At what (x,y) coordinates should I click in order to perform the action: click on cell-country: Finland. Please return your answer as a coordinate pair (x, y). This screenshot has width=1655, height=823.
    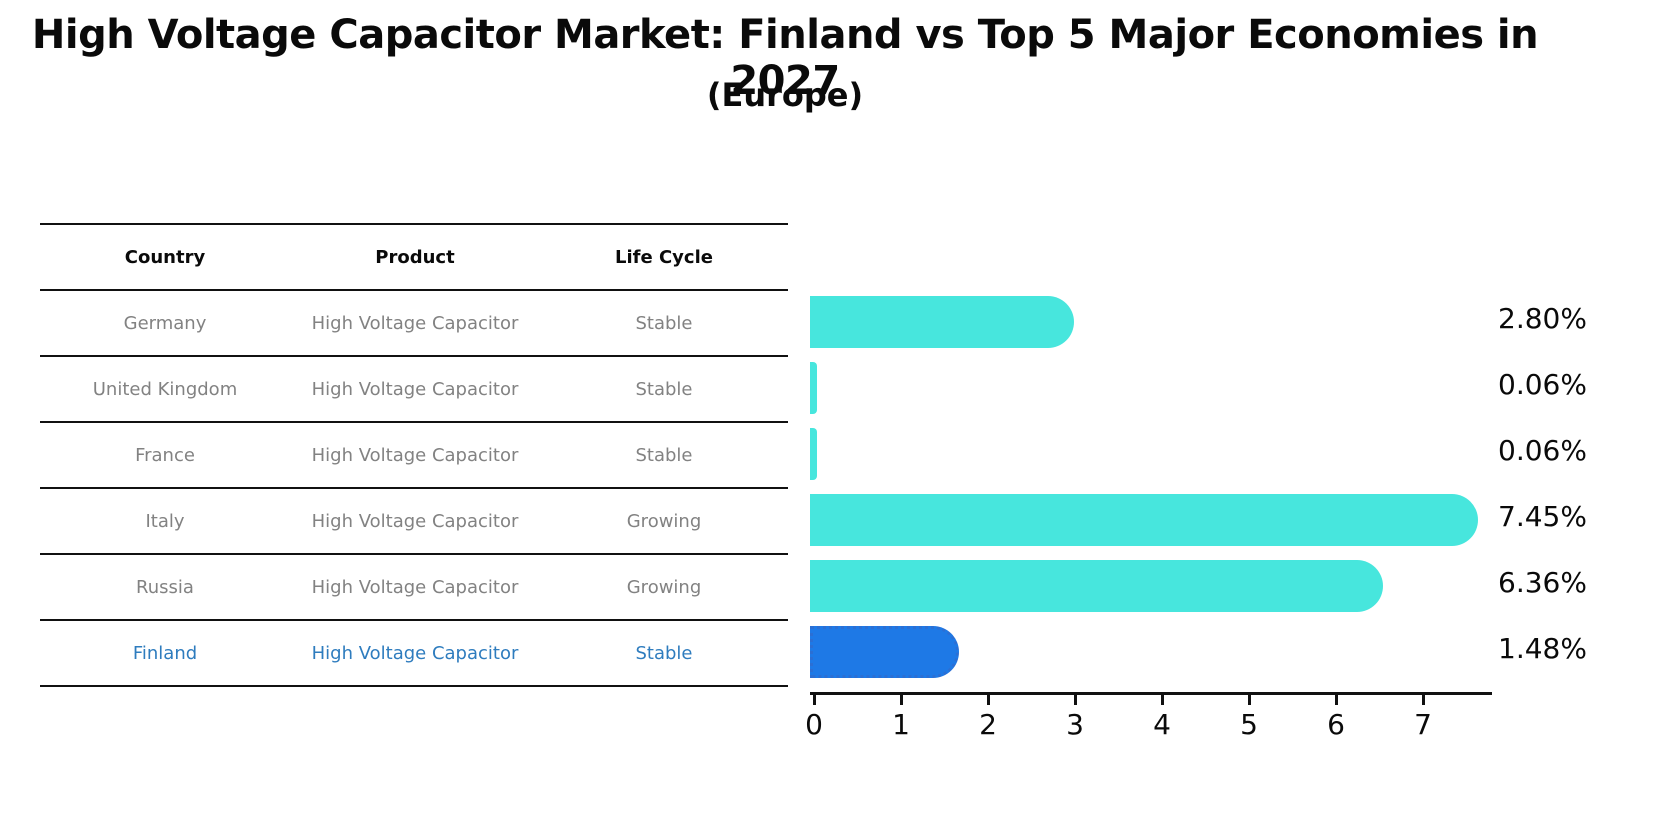
    Looking at the image, I should click on (165, 653).